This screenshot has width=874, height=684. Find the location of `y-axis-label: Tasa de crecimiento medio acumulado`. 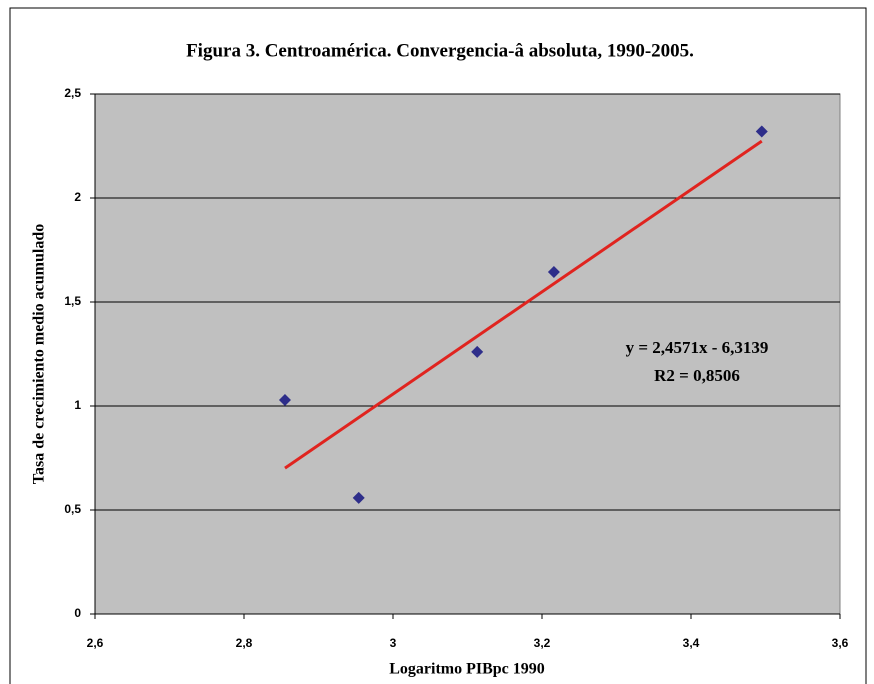

y-axis-label: Tasa de crecimiento medio acumulado is located at coordinates (39, 354).